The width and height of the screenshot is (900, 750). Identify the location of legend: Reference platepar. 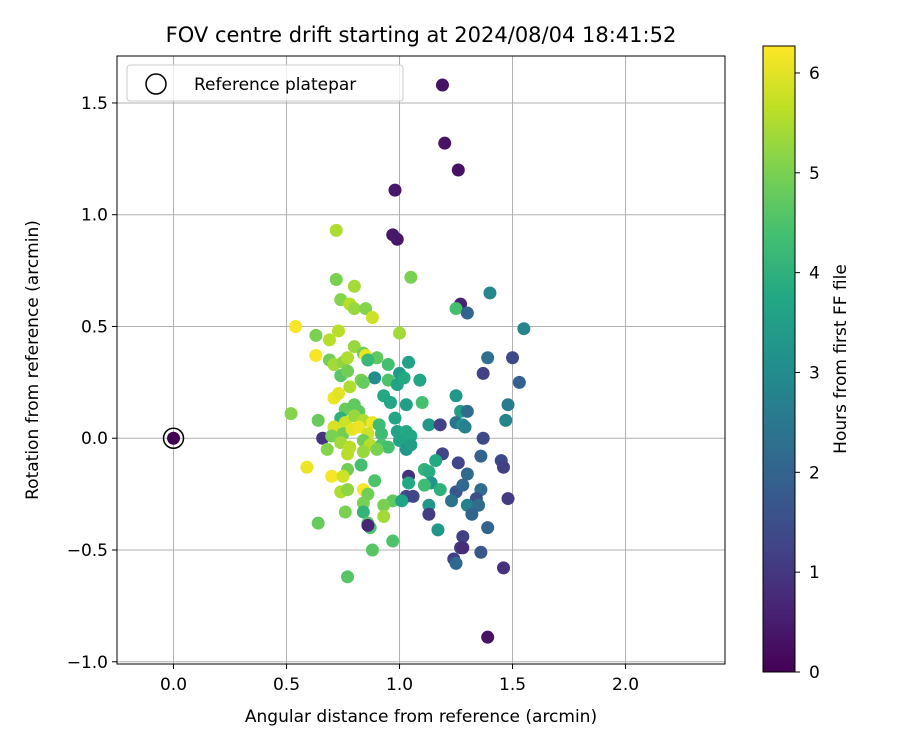
(265, 83).